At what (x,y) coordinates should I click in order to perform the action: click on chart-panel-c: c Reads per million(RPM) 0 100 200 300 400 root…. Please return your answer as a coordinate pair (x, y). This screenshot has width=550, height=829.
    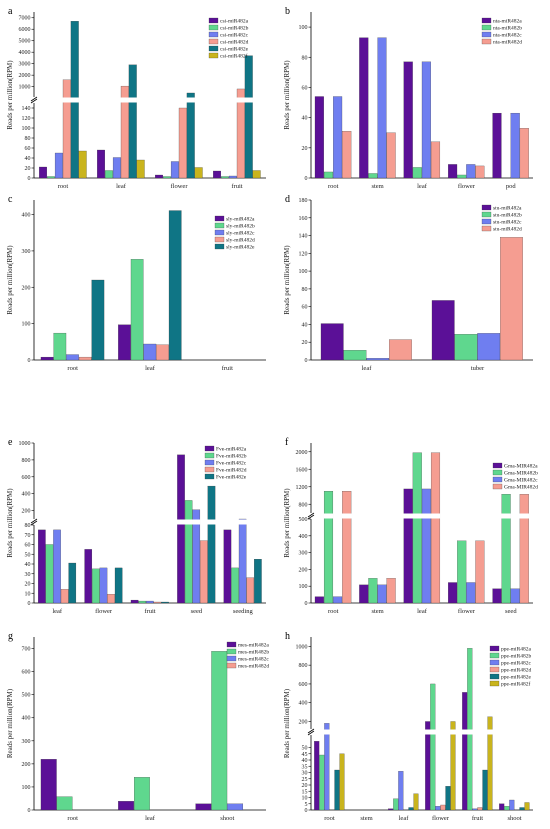
    Looking at the image, I should click on (136, 283).